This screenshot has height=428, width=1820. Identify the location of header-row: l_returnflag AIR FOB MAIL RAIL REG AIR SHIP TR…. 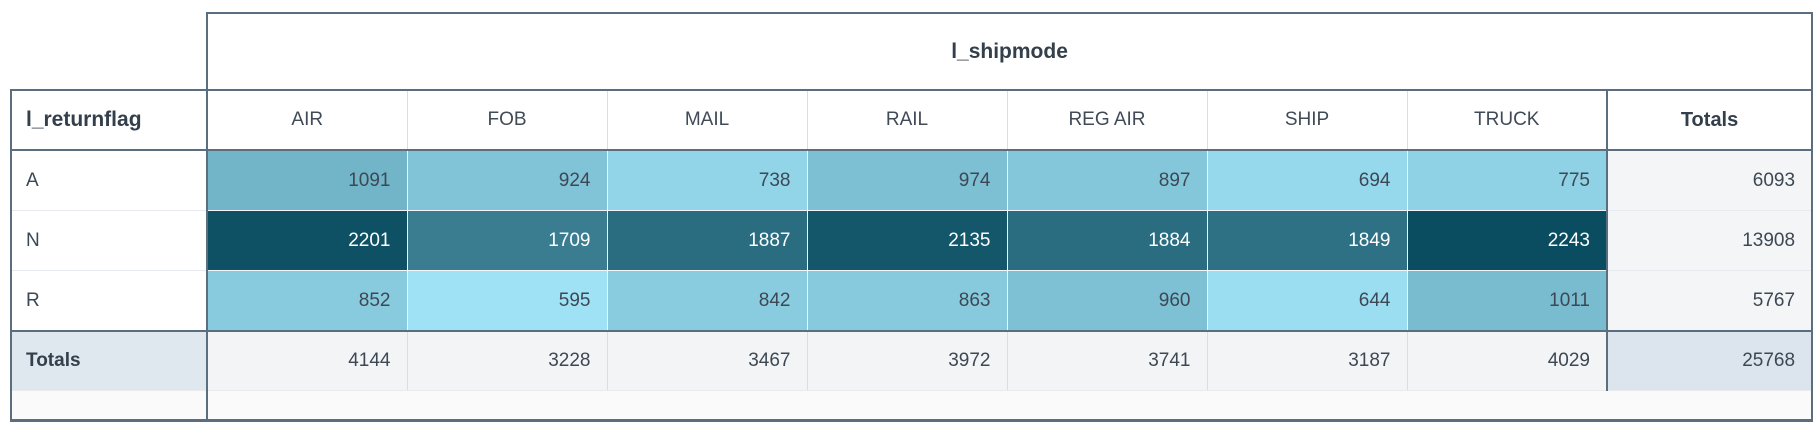
(912, 120).